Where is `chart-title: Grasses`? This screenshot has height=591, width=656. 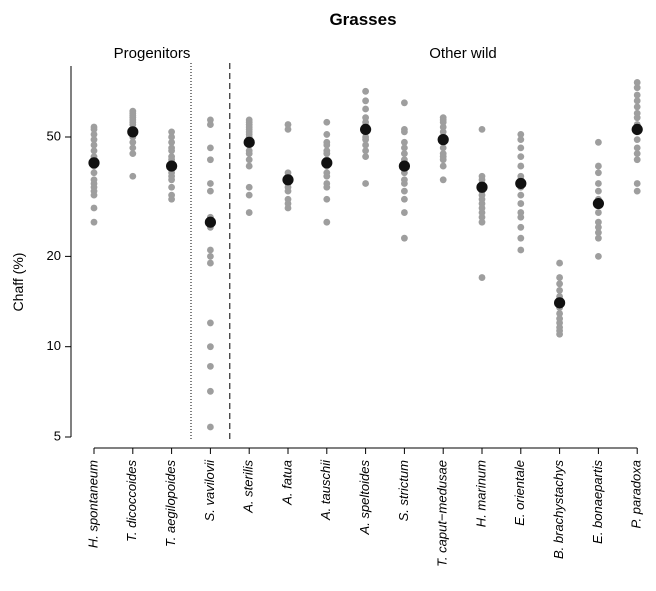 chart-title: Grasses is located at coordinates (362, 19).